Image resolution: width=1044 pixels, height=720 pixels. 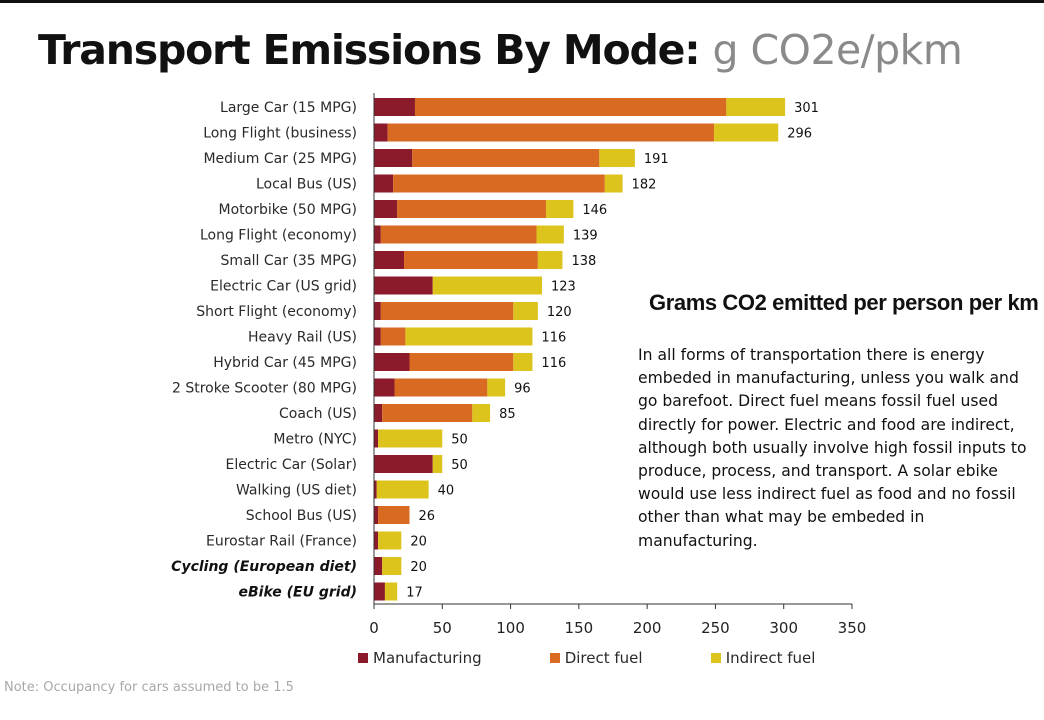 What do you see at coordinates (281, 542) in the screenshot?
I see `category-label-eurostar-rail-france: Eurostar Rail (France)` at bounding box center [281, 542].